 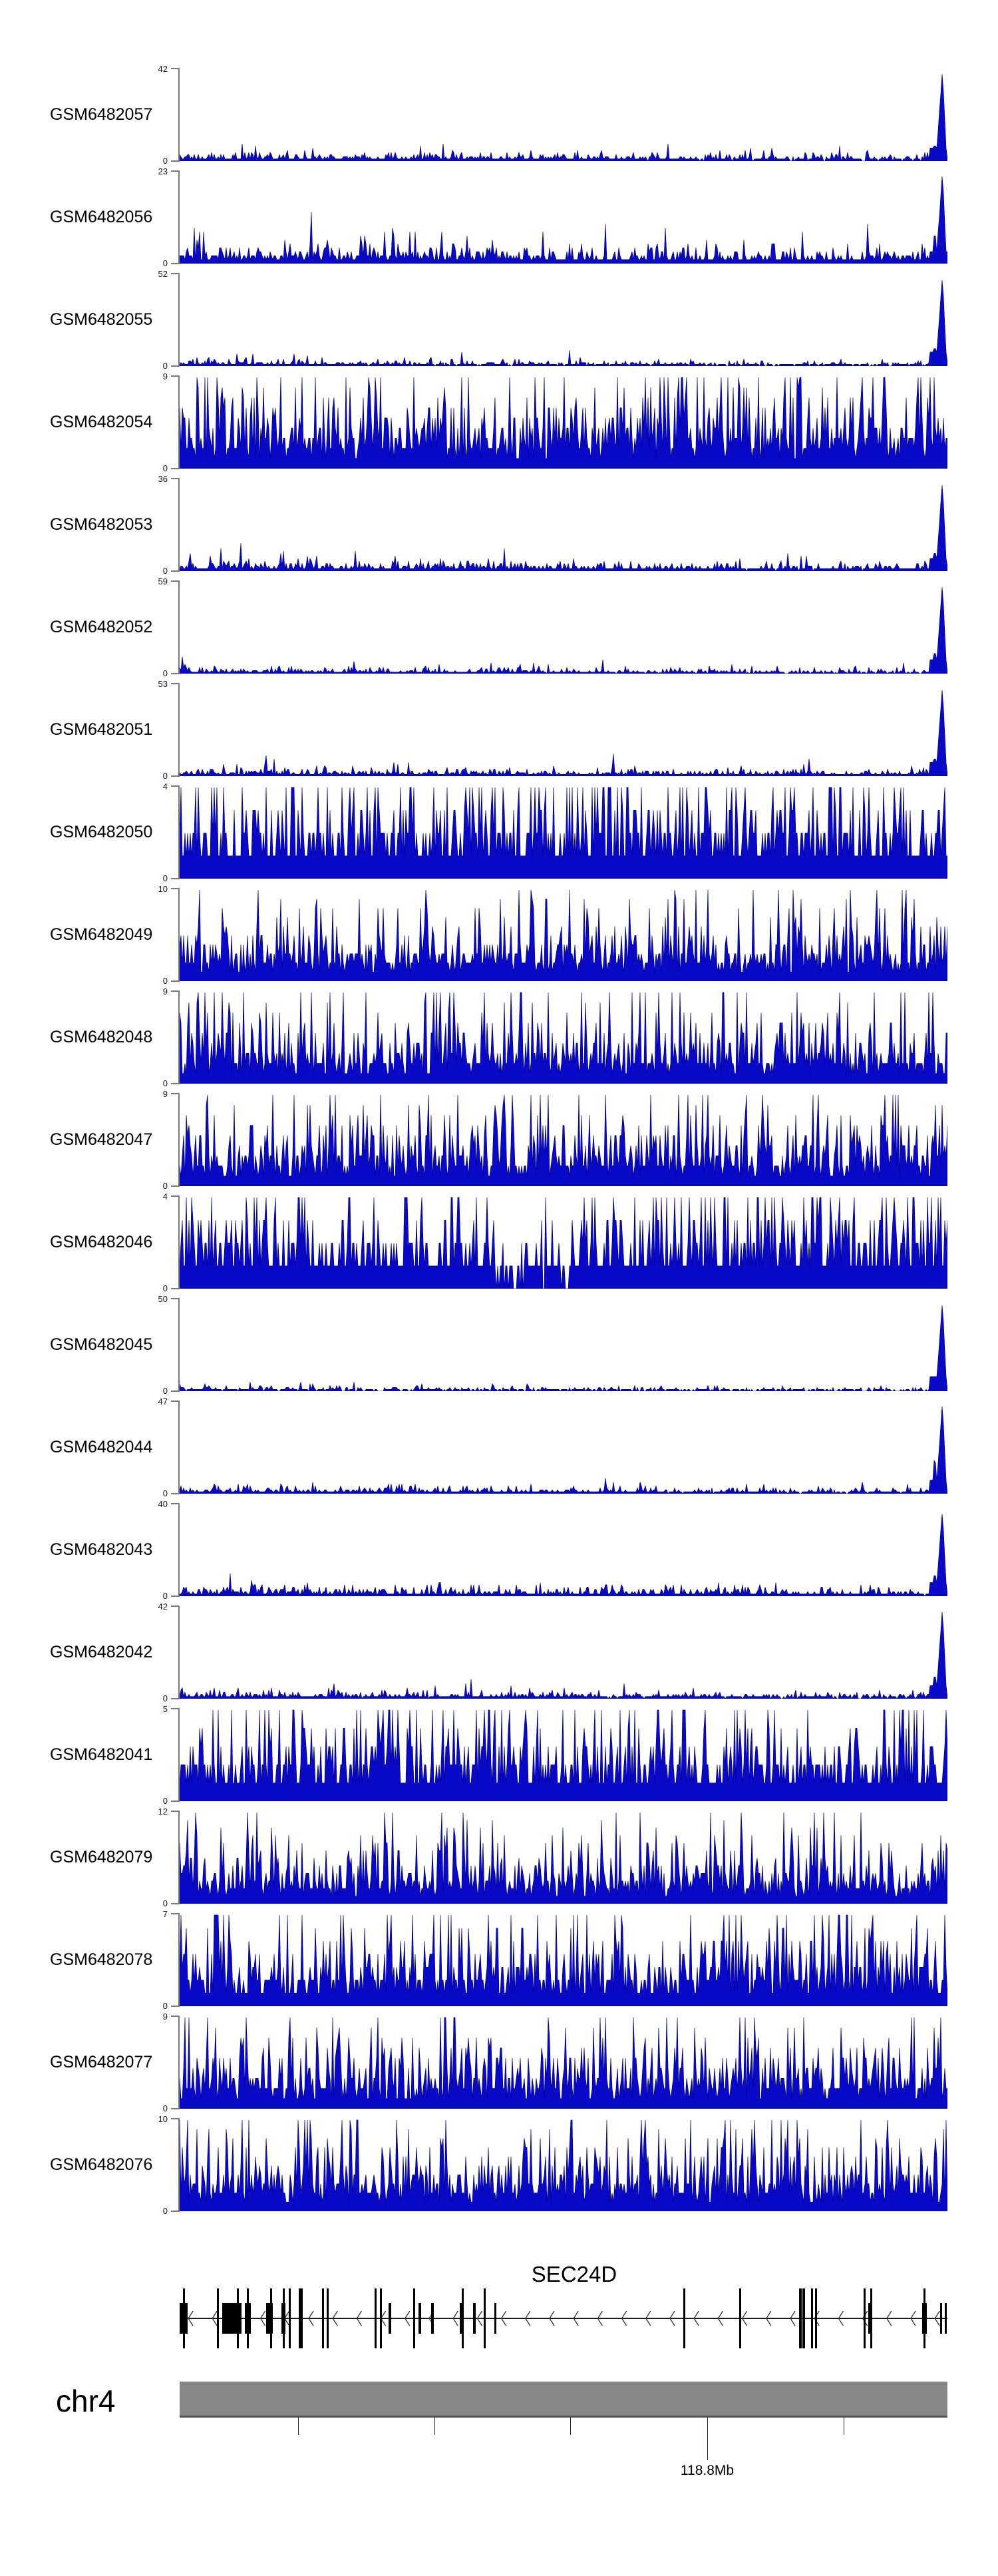 I want to click on coverage-track-row: GSM6482049 10 0, so click(x=499, y=935).